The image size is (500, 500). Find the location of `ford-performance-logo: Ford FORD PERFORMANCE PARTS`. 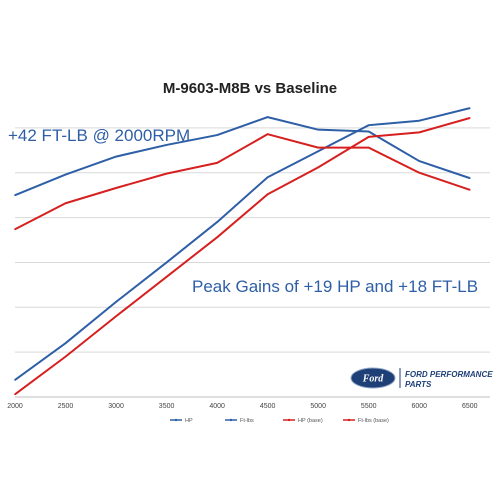

ford-performance-logo: Ford FORD PERFORMANCE PARTS is located at coordinates (421, 378).